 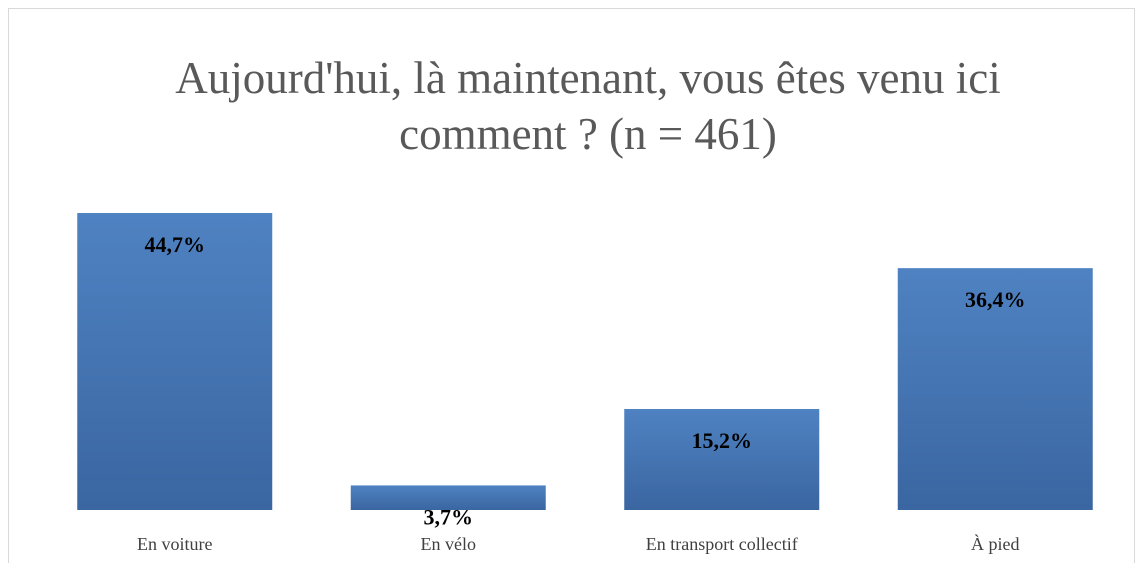 What do you see at coordinates (174, 544) in the screenshot?
I see `x-tick-label: En voiture` at bounding box center [174, 544].